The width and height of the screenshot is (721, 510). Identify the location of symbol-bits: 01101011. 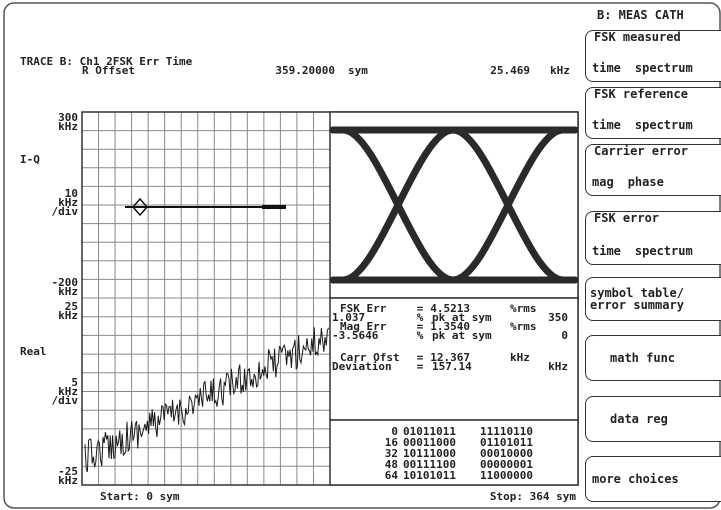
(506, 442).